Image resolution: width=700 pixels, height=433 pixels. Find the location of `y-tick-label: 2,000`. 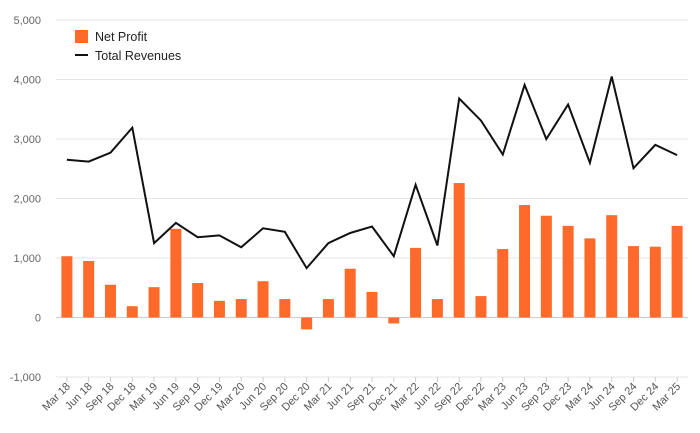

y-tick-label: 2,000 is located at coordinates (27, 200).